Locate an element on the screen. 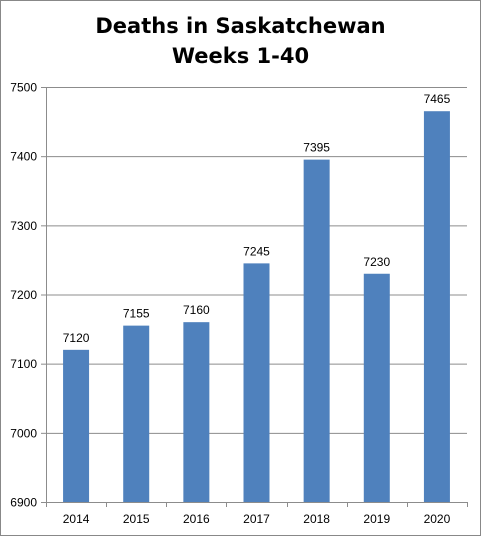 The height and width of the screenshot is (536, 481). data-label-2014: 7120 is located at coordinates (76, 338).